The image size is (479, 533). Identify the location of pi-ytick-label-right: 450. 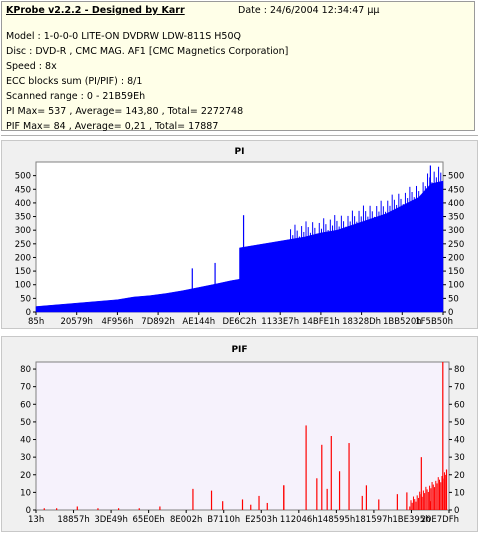
(456, 190).